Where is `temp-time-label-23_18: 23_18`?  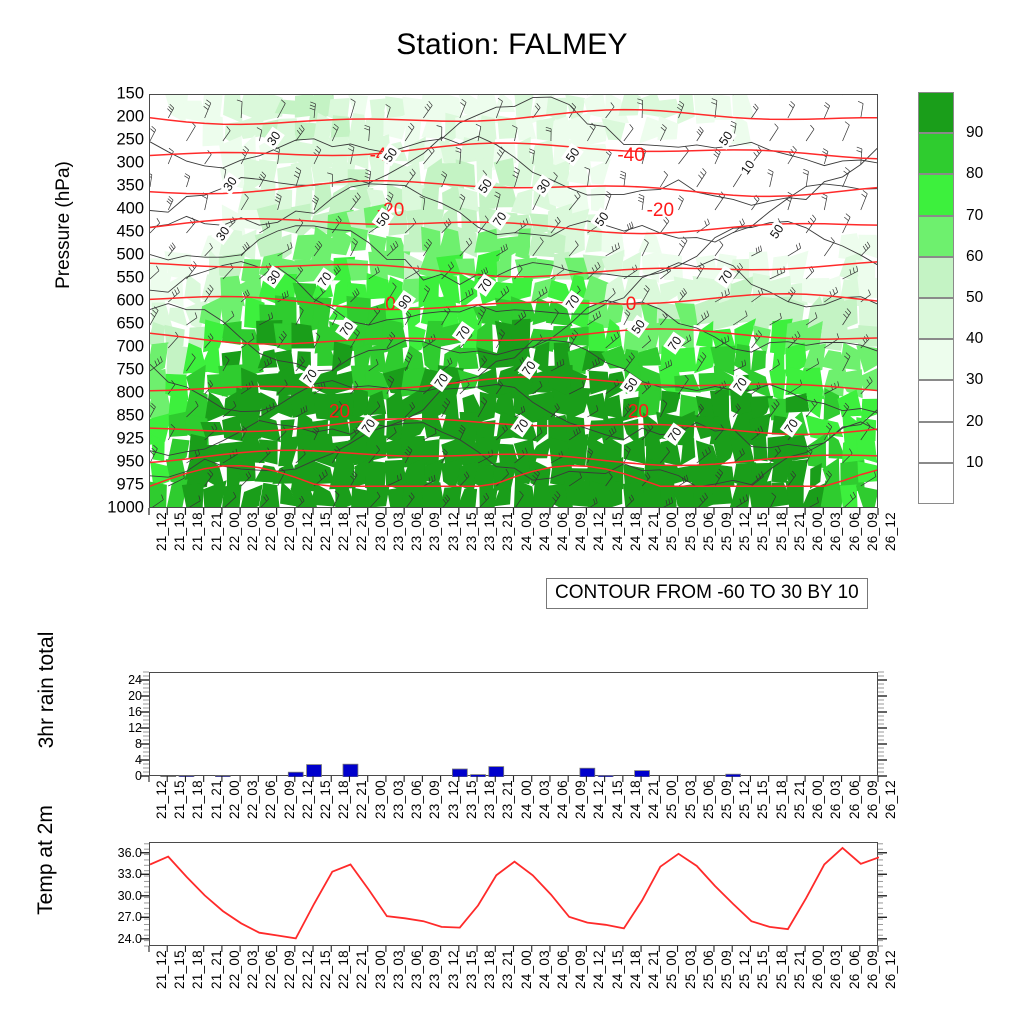
temp-time-label-23_18: 23_18 is located at coordinates (490, 970).